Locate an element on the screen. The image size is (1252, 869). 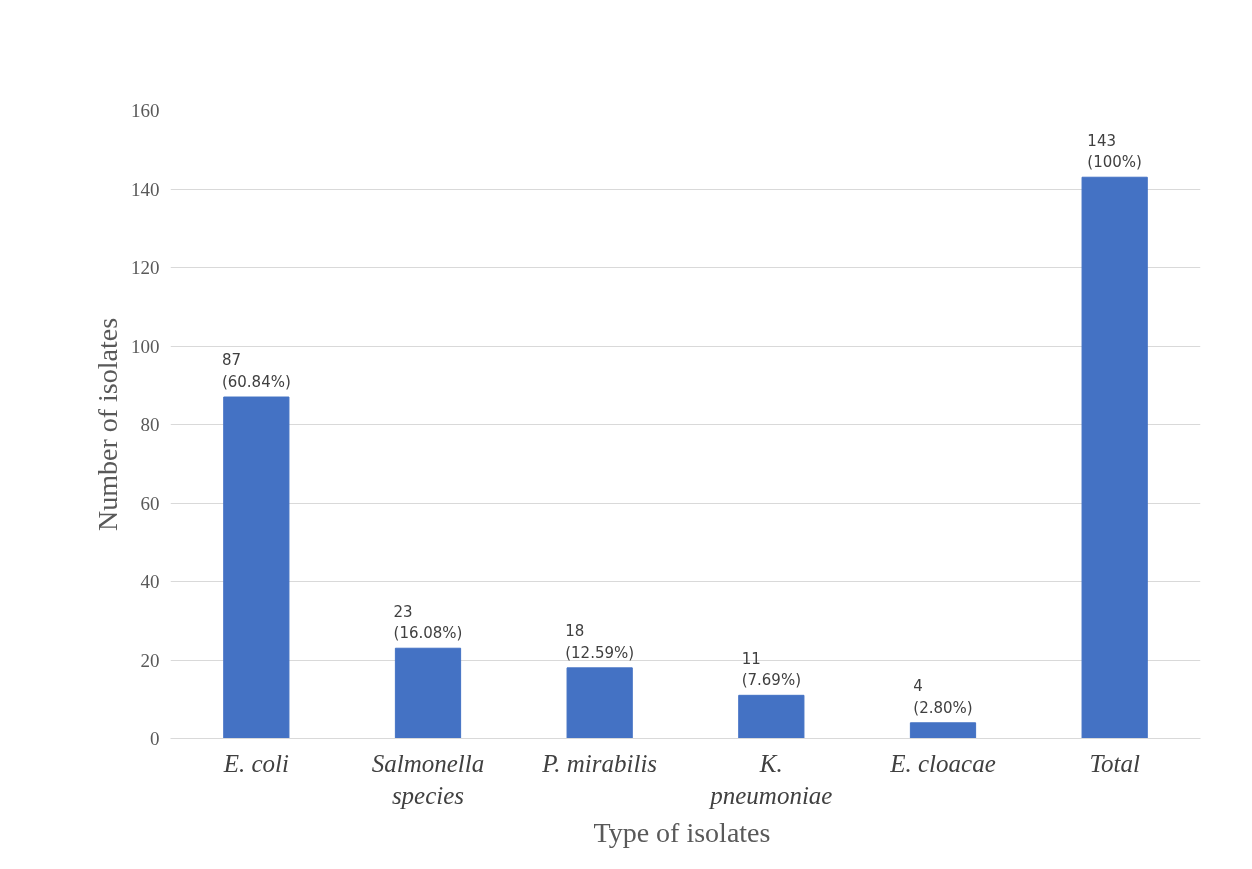
y-tick-label: 100 is located at coordinates (145, 346).